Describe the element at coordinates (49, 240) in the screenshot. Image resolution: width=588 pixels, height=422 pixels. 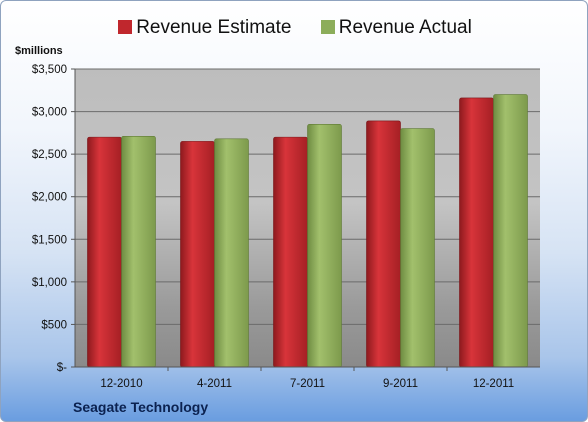
I see `y-tick-label: $1,500` at that location.